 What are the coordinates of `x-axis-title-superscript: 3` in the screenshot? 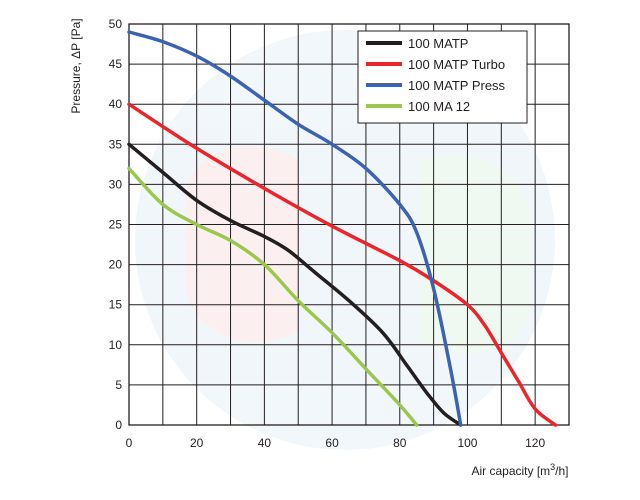 It's located at (552, 467).